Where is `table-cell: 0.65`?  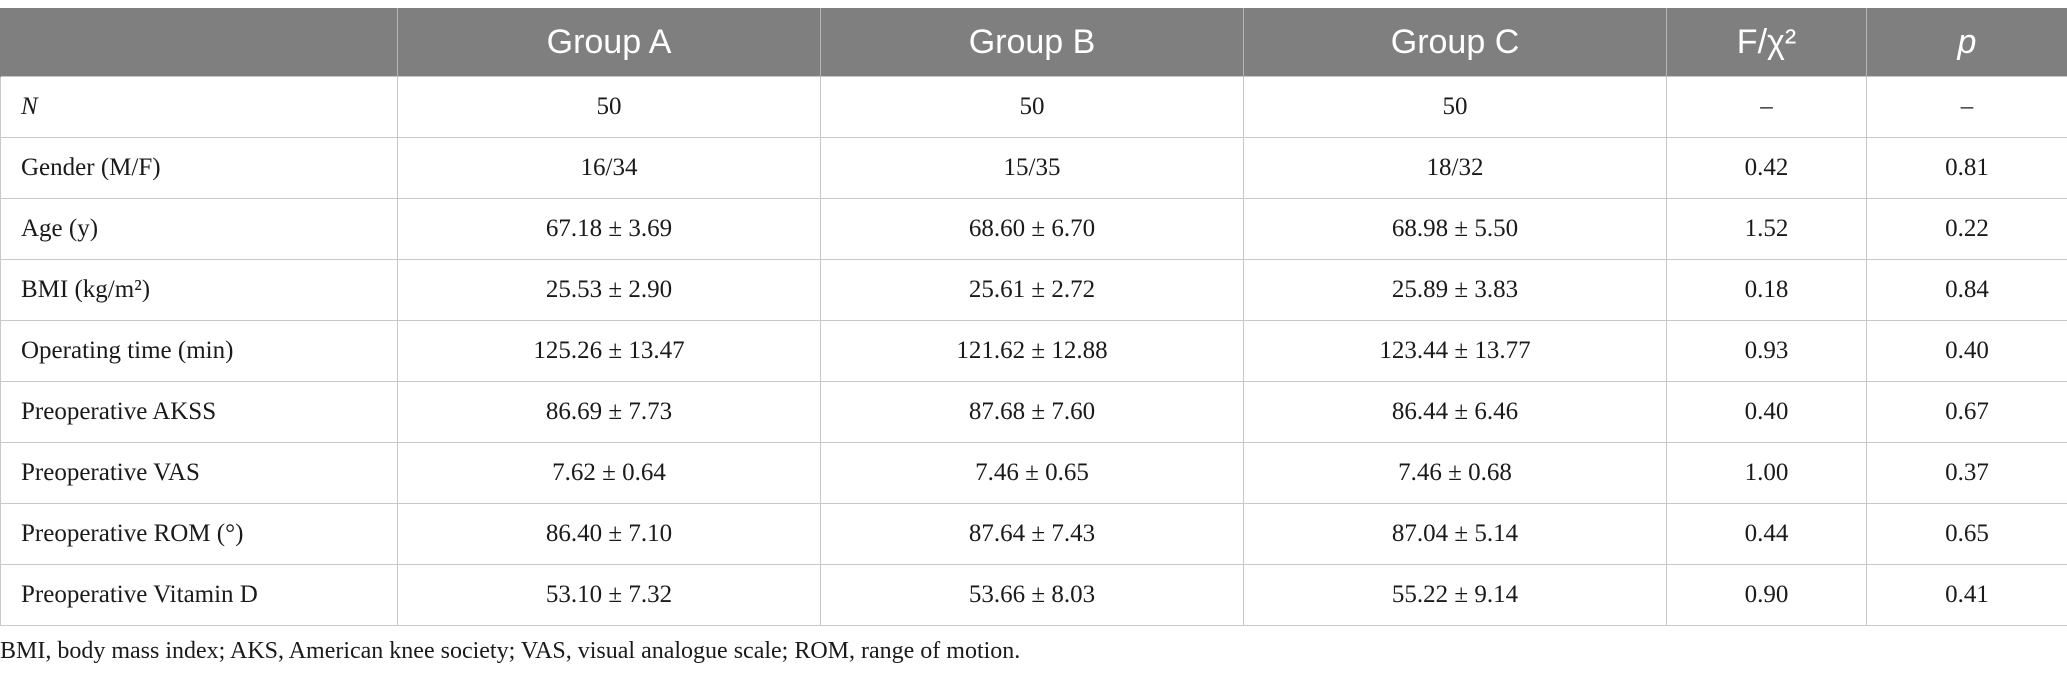 table-cell: 0.65 is located at coordinates (1966, 534).